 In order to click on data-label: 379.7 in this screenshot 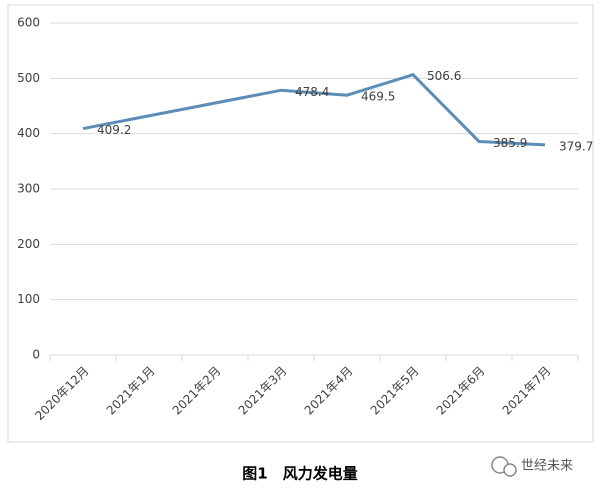, I will do `click(576, 146)`.